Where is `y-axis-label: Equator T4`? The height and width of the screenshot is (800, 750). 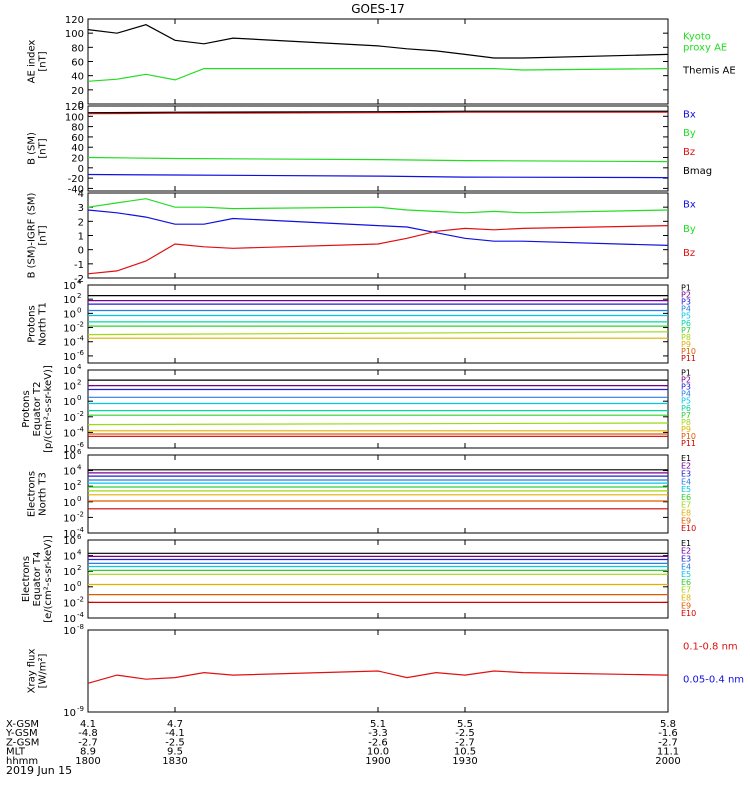
y-axis-label: Equator T4 is located at coordinates (37, 579).